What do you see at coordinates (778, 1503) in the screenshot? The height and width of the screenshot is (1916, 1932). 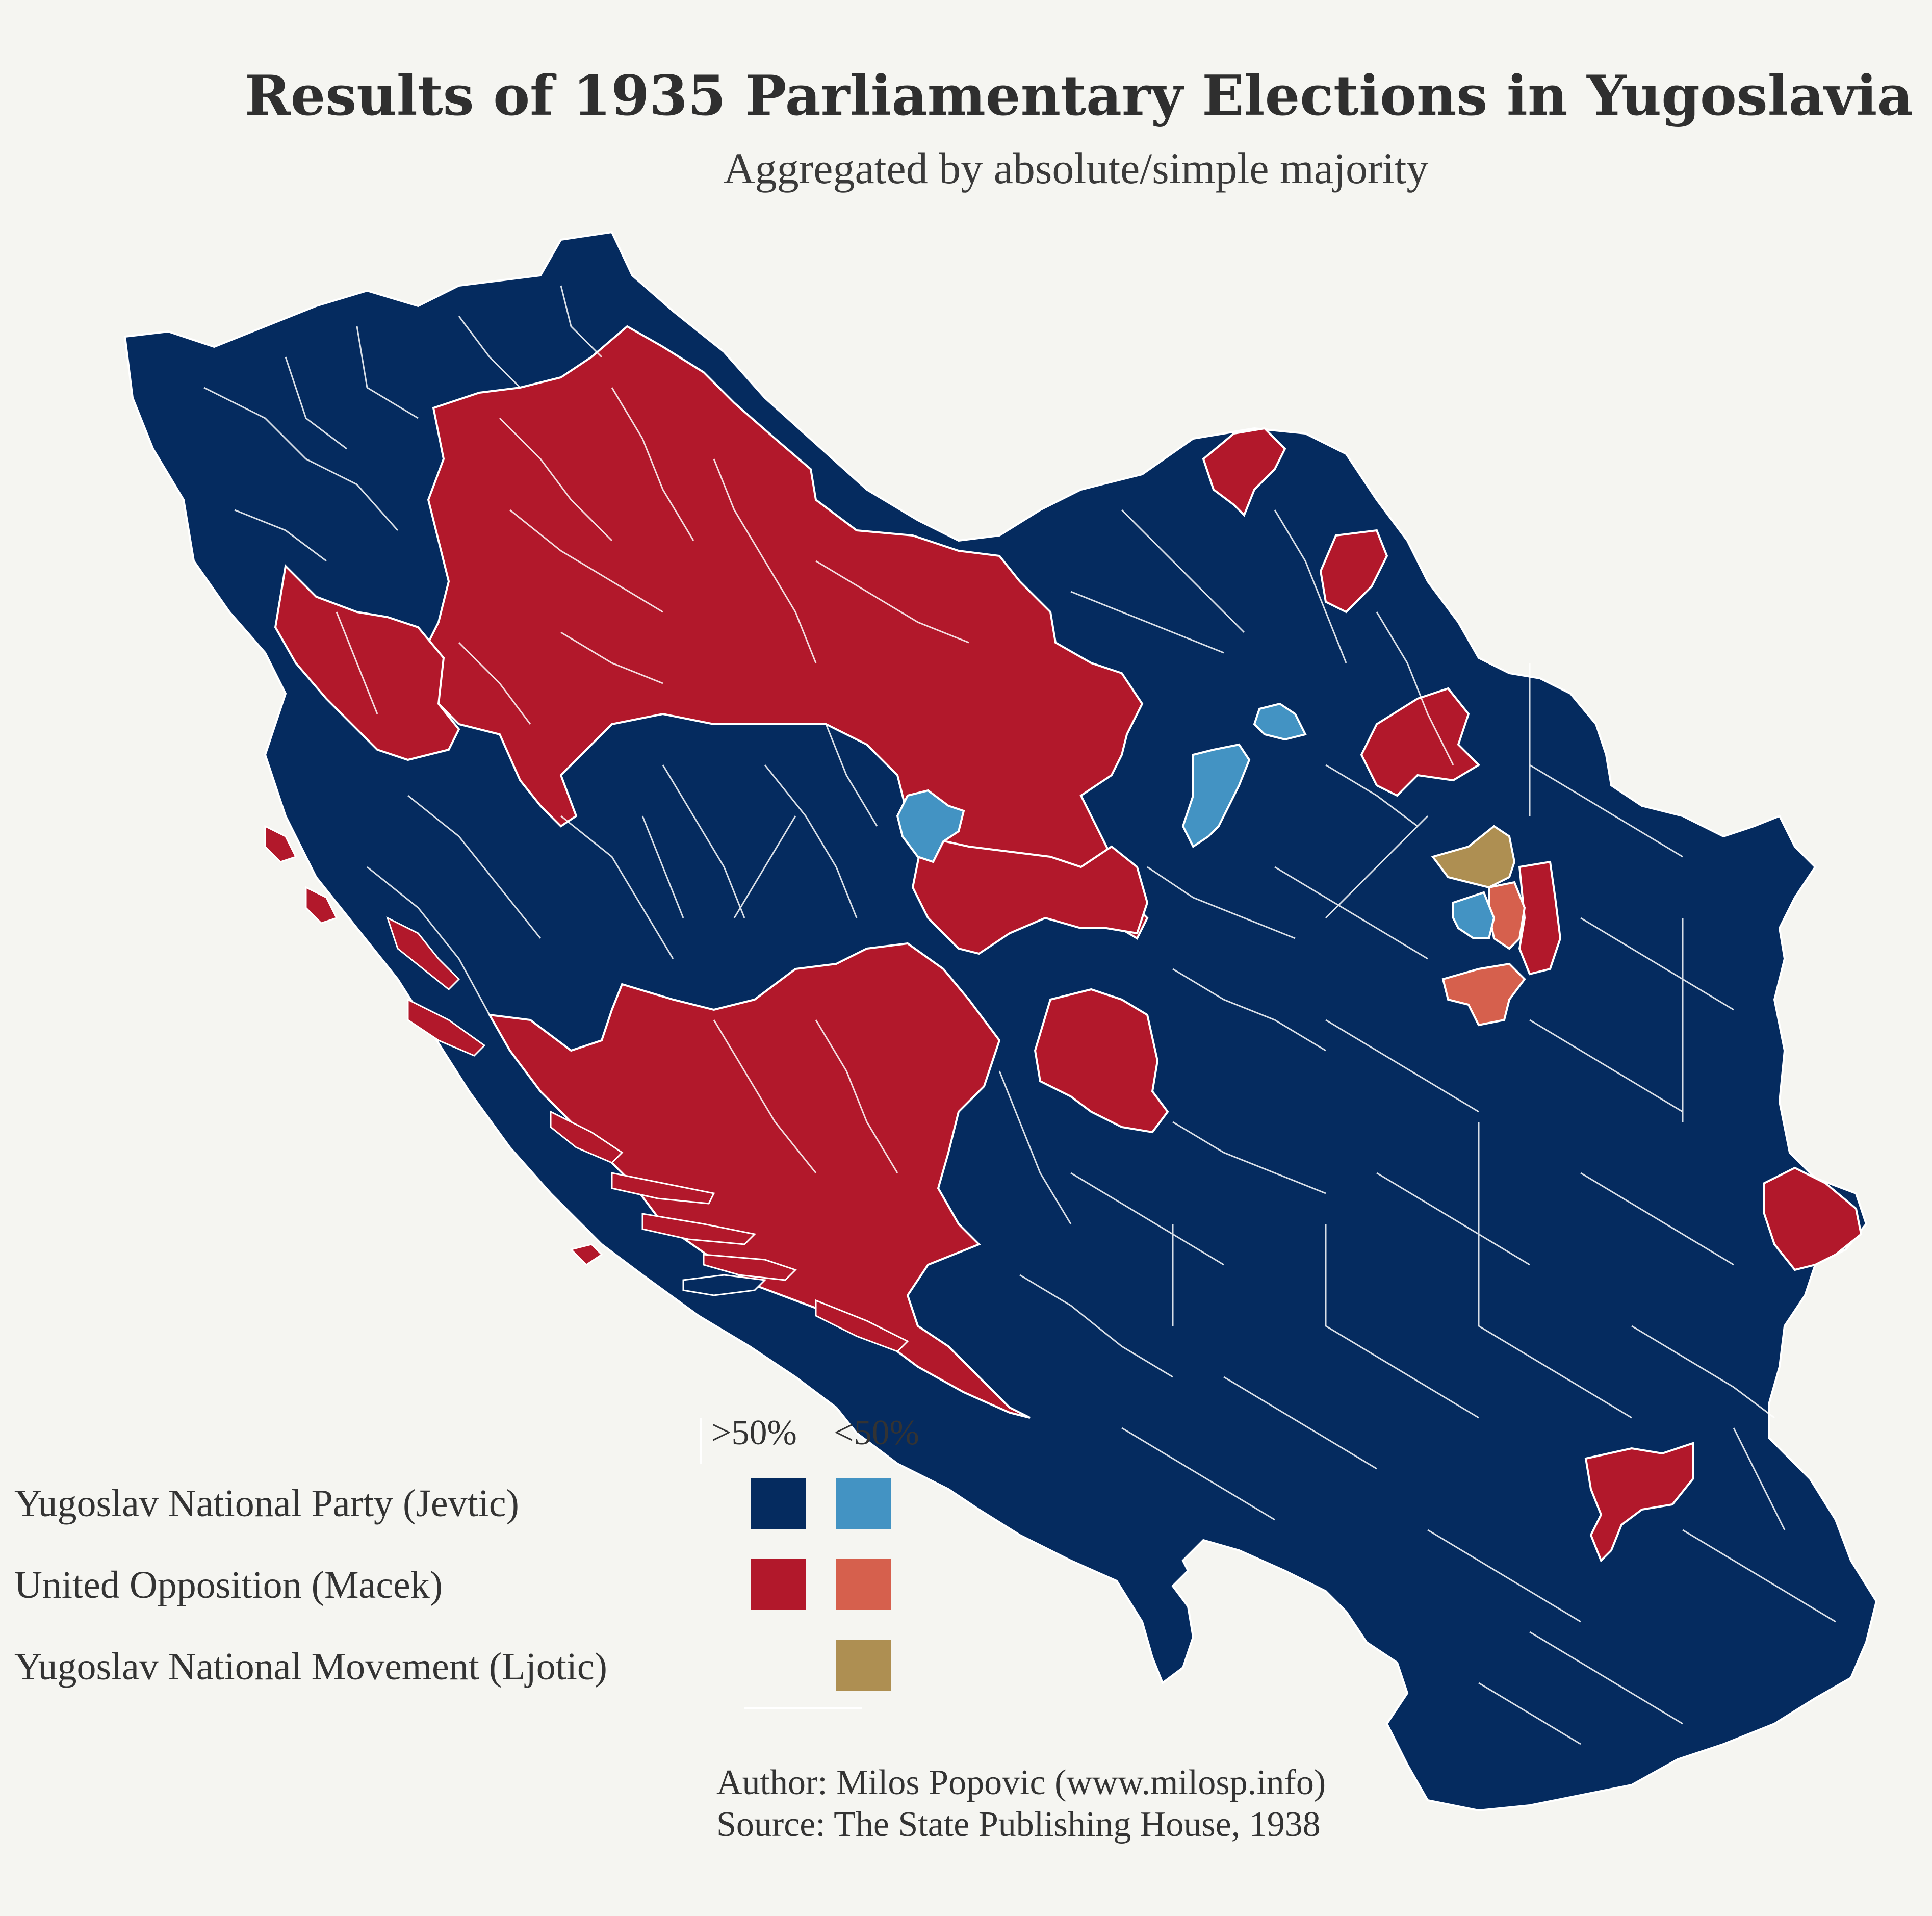 I see `legend-swatch-jnp-majority` at bounding box center [778, 1503].